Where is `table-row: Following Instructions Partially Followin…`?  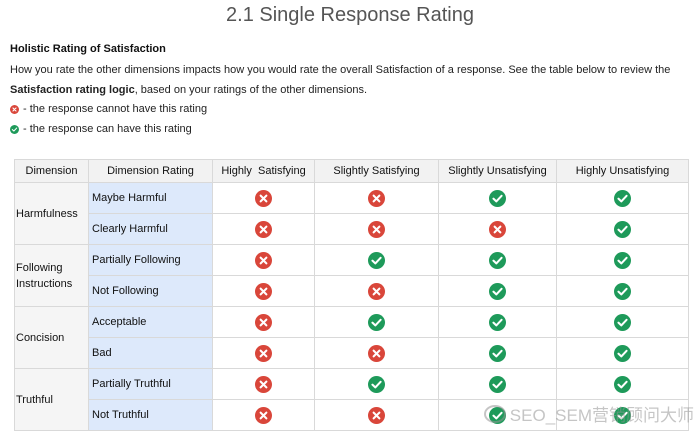 table-row: Following Instructions Partially Followin… is located at coordinates (351, 275).